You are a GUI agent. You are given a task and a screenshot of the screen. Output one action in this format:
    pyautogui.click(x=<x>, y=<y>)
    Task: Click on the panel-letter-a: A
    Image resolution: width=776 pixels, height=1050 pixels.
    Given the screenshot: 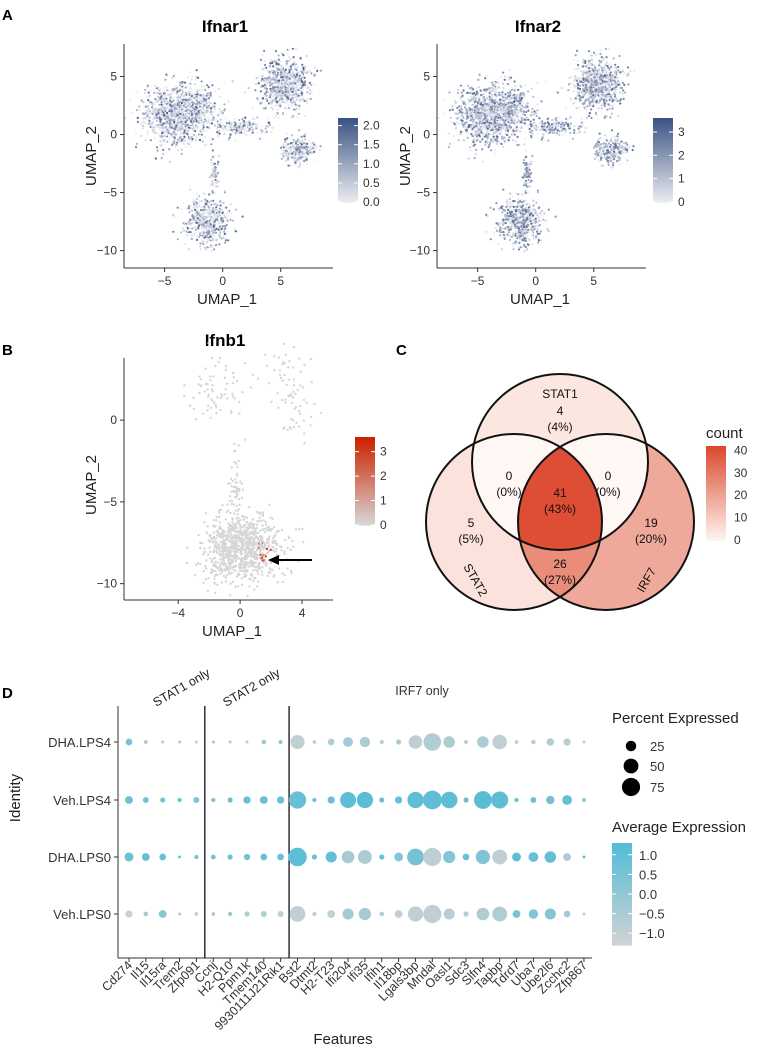 What is the action you would take?
    pyautogui.click(x=7, y=15)
    